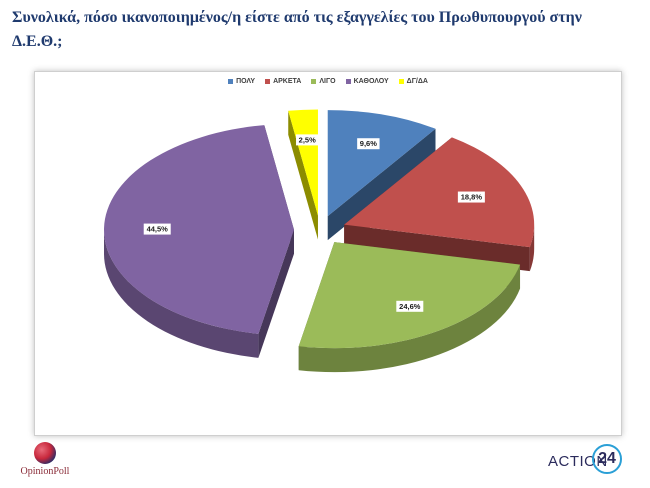  I want to click on opinionpoll-logo-text: OpinionPoll, so click(45, 471).